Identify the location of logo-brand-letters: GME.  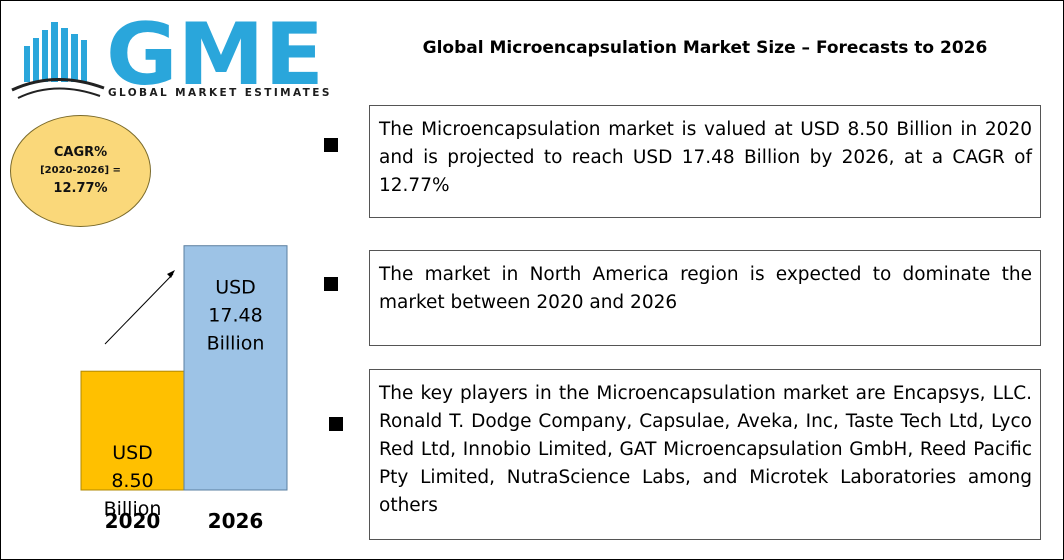
(215, 52).